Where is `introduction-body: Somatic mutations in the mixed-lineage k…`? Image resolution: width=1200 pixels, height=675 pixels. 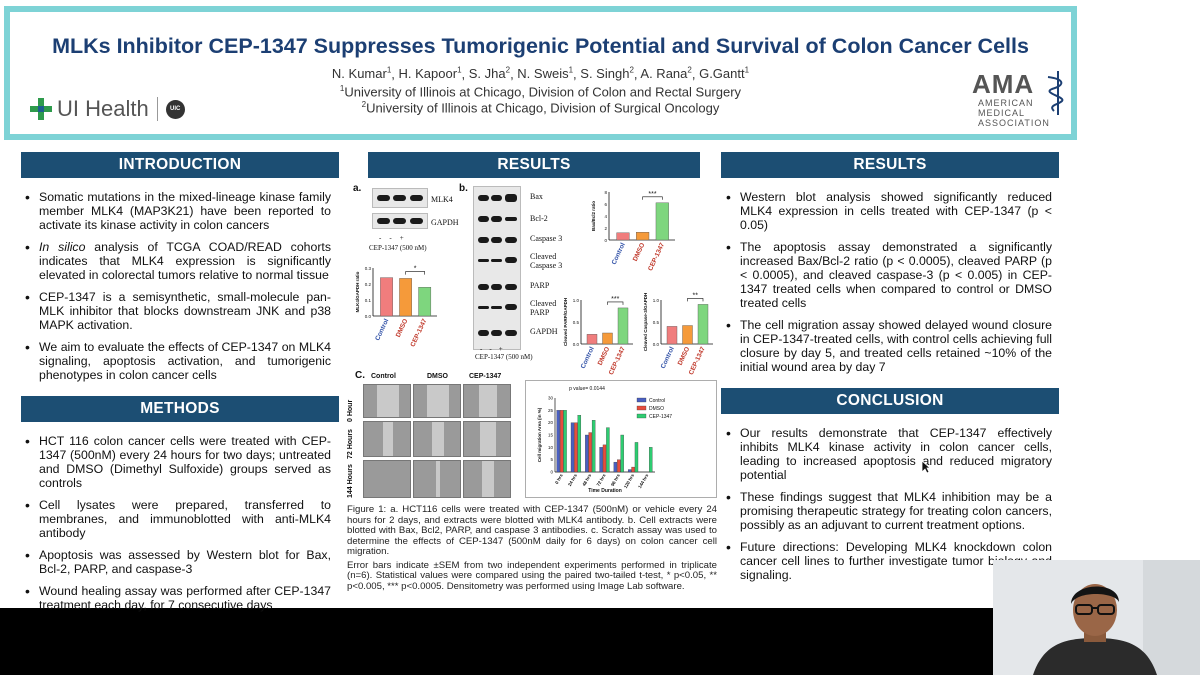
introduction-body: Somatic mutations in the mixed-lineage k… is located at coordinates (176, 290).